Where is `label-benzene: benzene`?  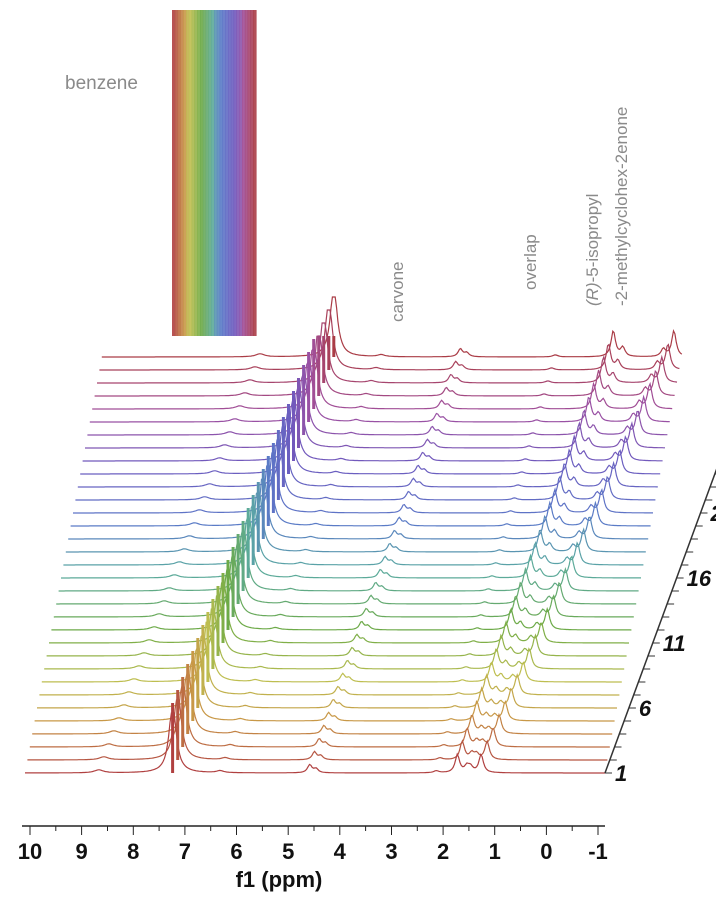
label-benzene: benzene is located at coordinates (101, 83).